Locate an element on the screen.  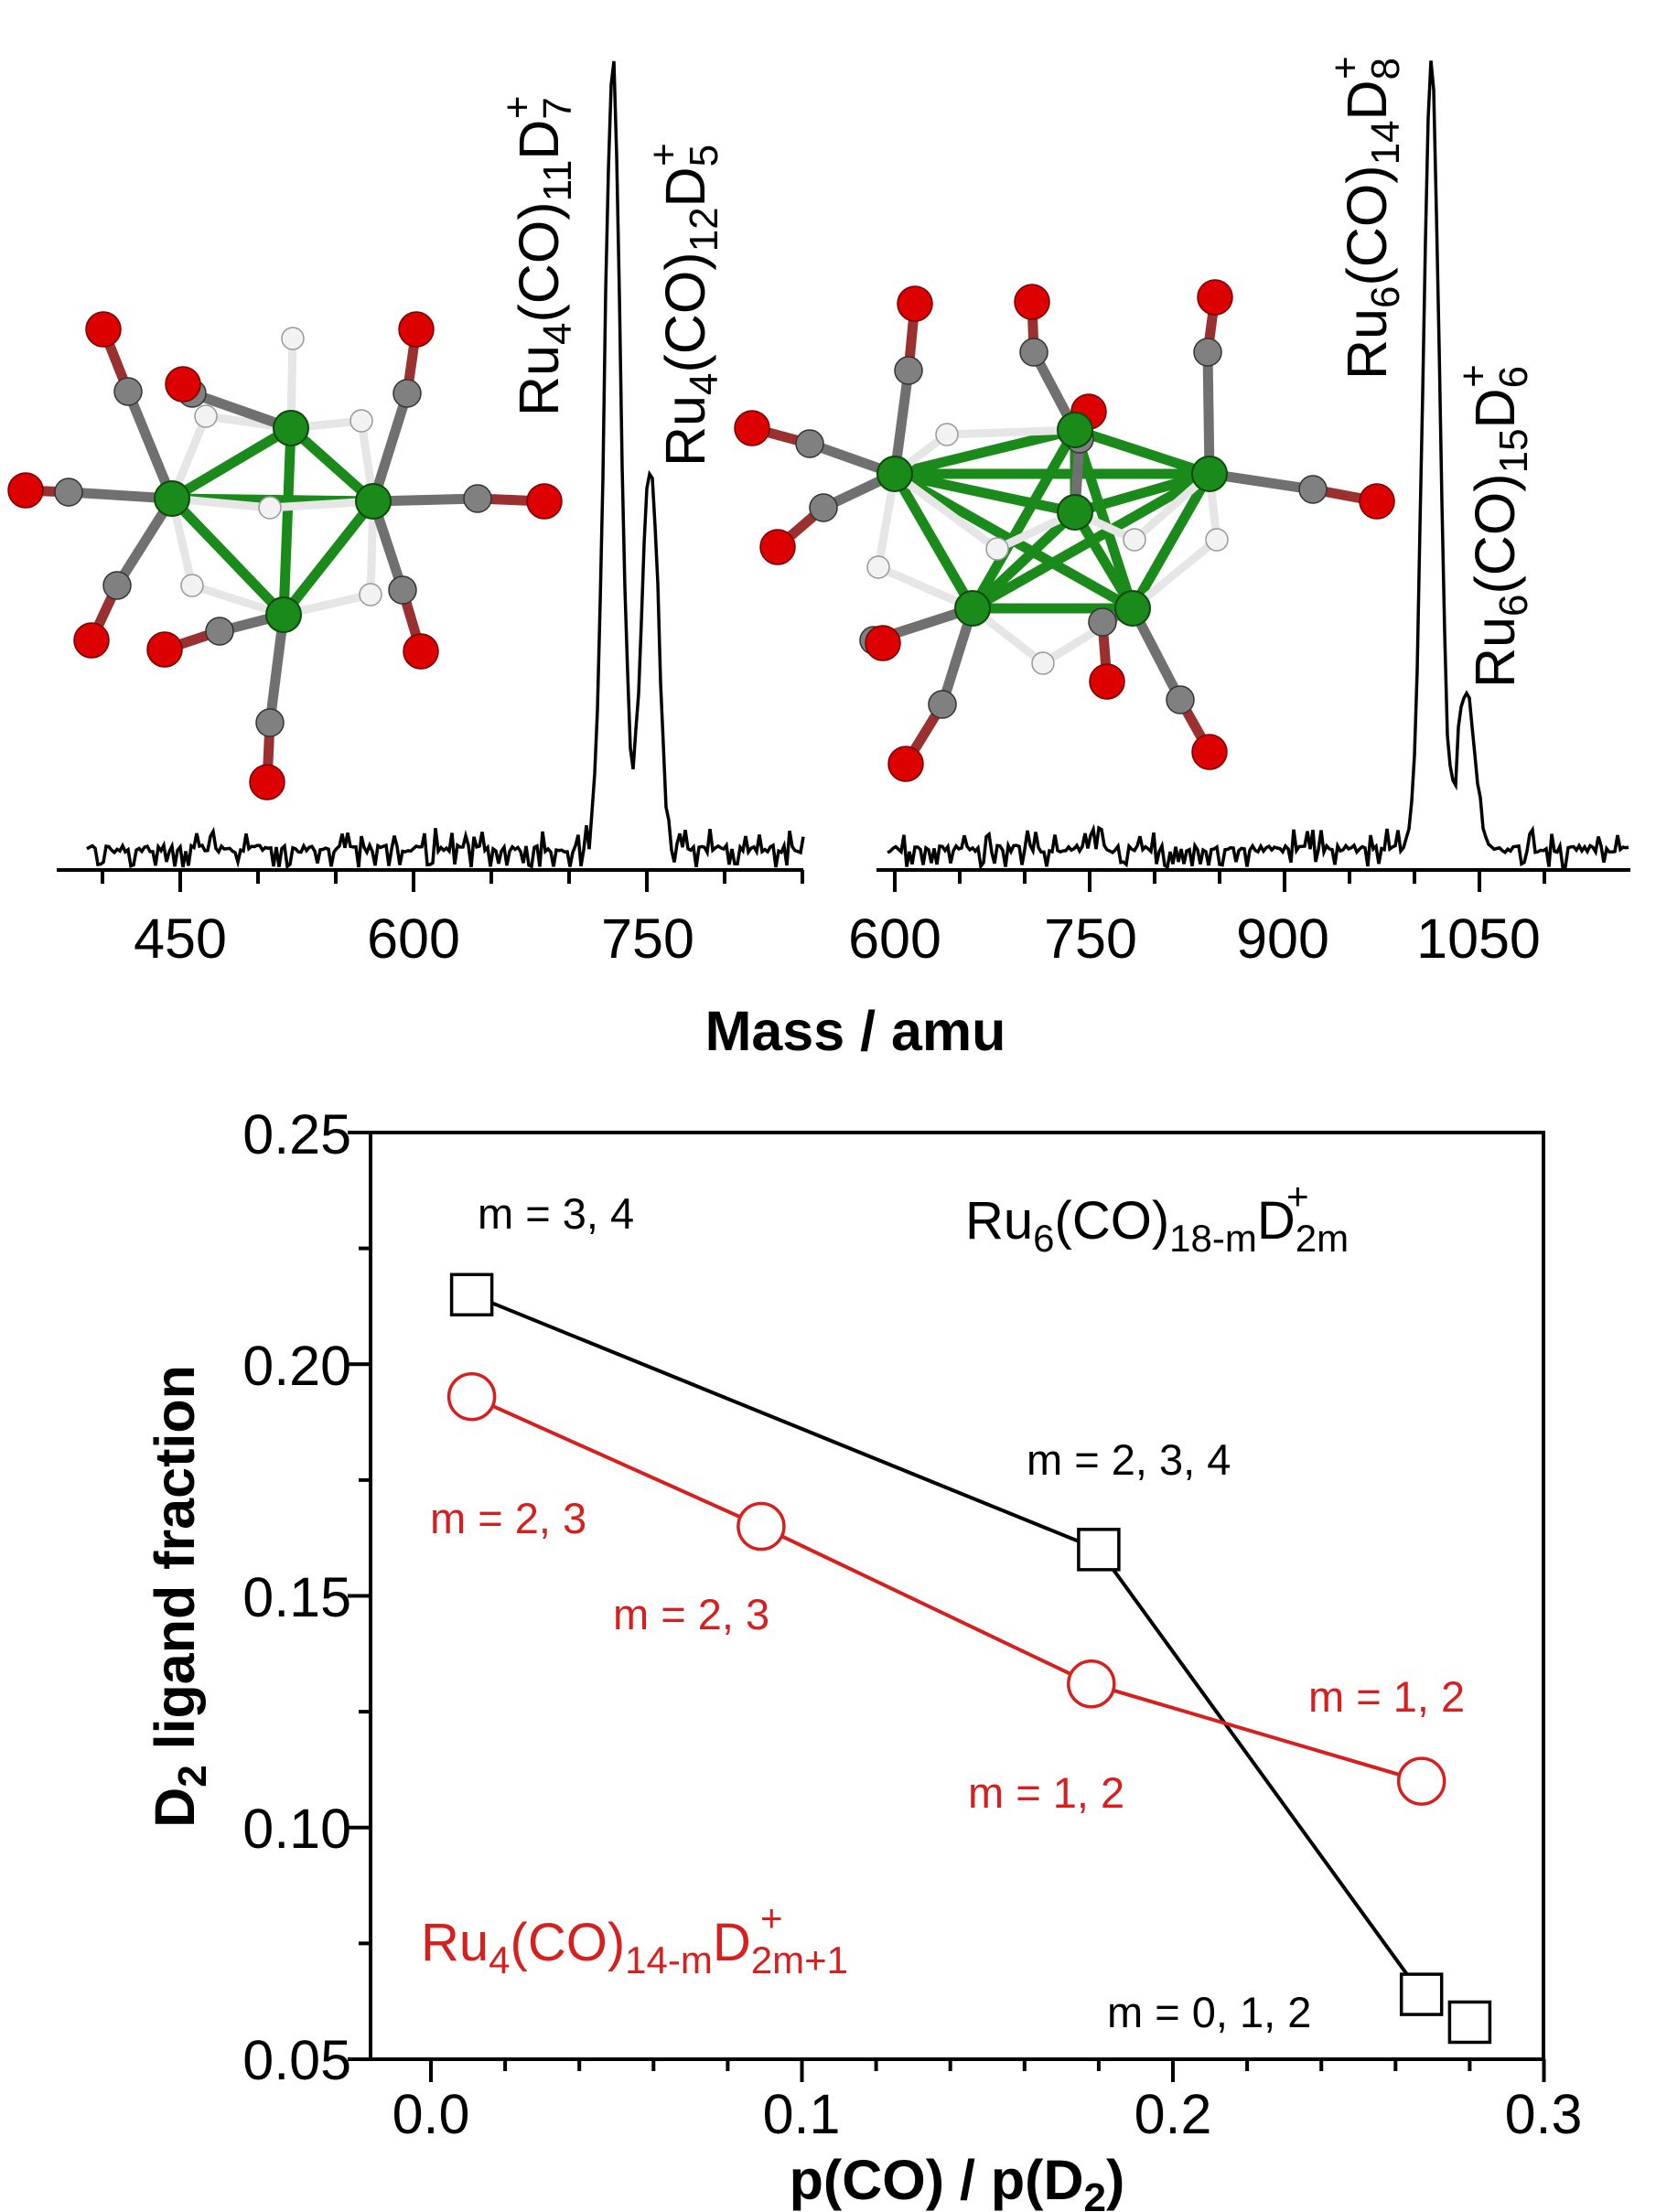
y-tick-label: 0.10 is located at coordinates (296, 1829).